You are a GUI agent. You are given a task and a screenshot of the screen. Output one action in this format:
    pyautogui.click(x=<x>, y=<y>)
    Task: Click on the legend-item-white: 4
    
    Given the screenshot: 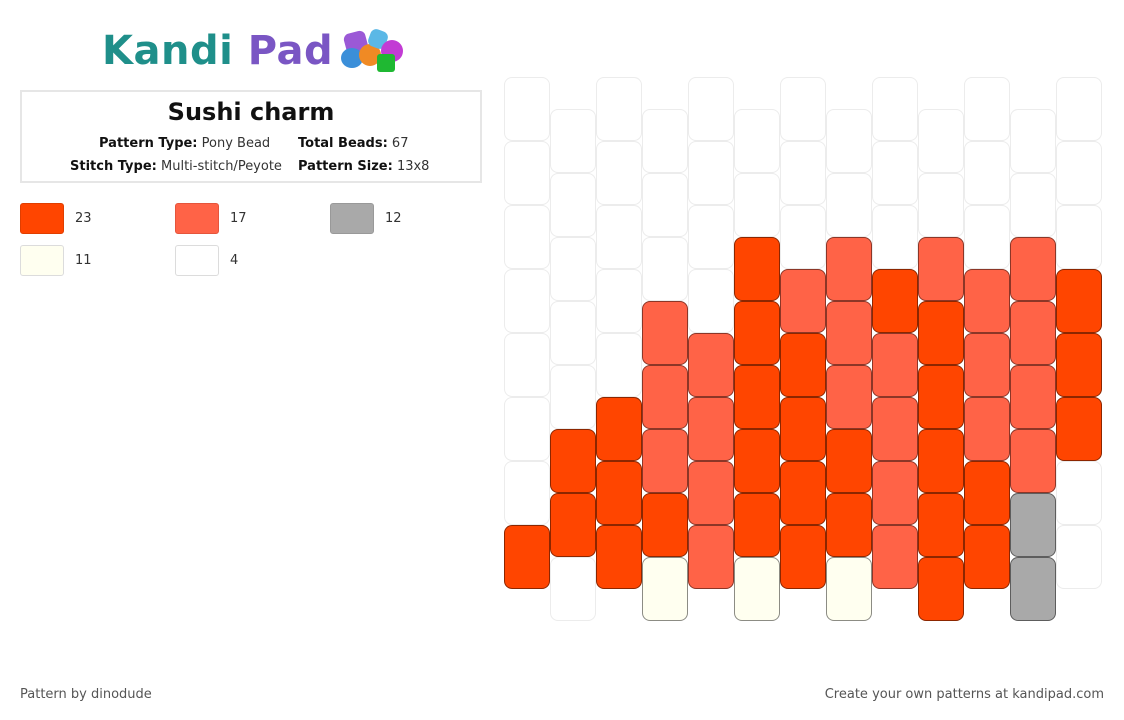 What is the action you would take?
    pyautogui.click(x=206, y=260)
    